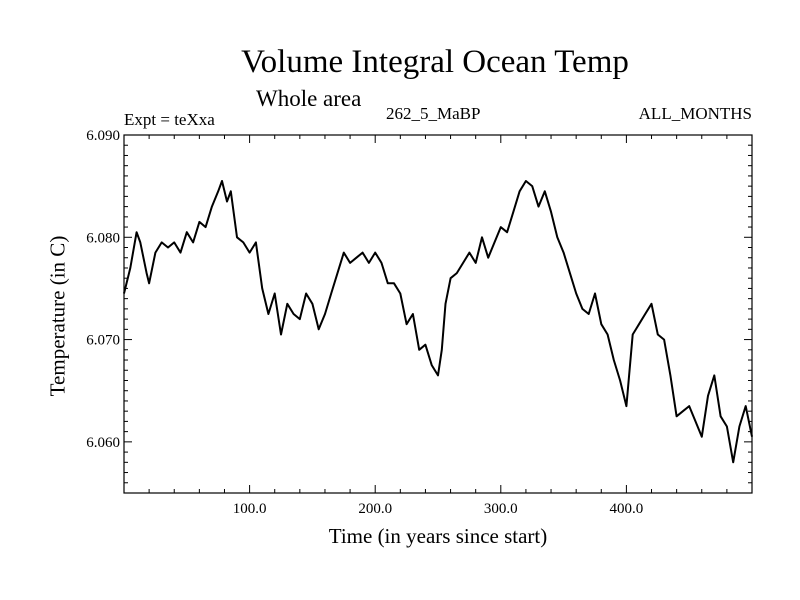  Describe the element at coordinates (103, 341) in the screenshot. I see `y-tick-label: 6.070` at that location.